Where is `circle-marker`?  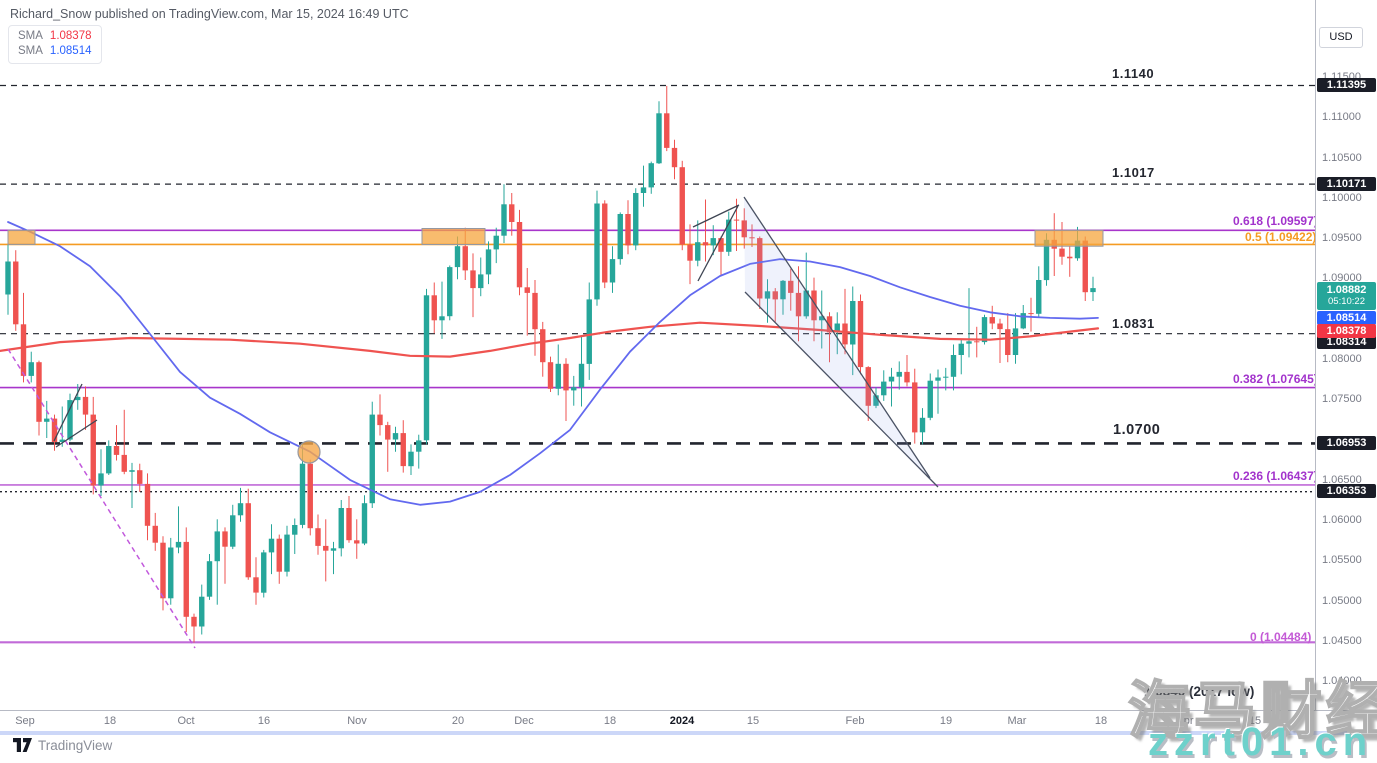
circle-marker is located at coordinates (309, 452).